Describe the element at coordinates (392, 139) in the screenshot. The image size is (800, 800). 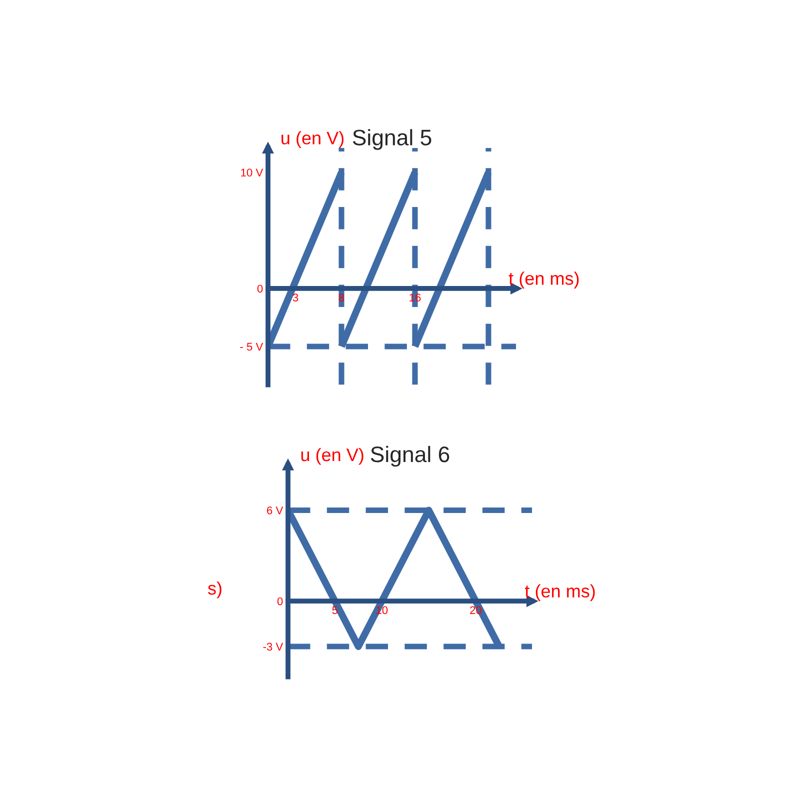
I see `chart-title: Signal 5` at that location.